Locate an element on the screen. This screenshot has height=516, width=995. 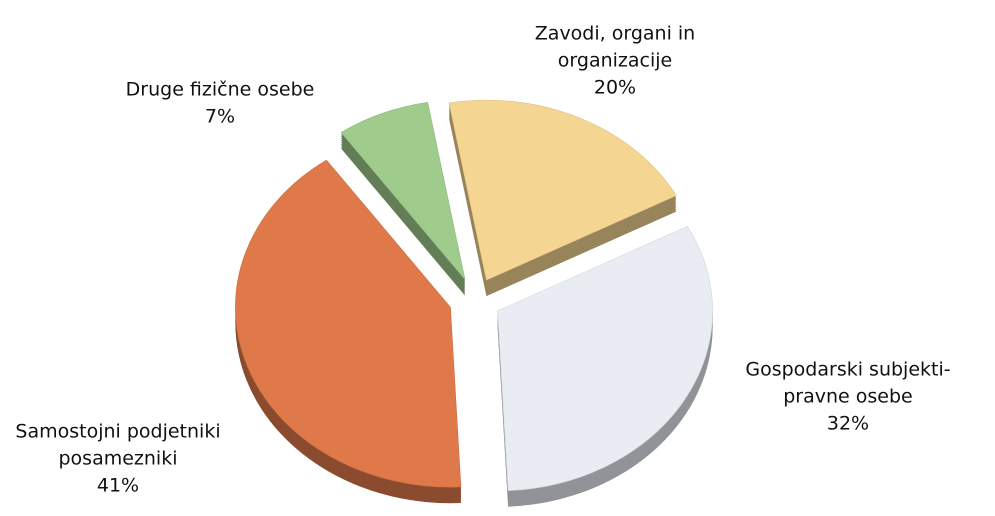
category-label: organizacije is located at coordinates (615, 61).